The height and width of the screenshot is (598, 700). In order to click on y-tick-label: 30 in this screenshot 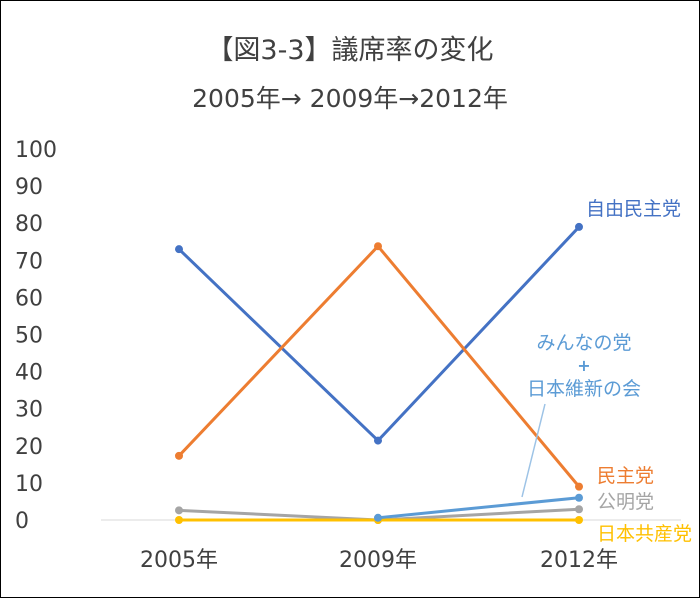, I will do `click(29, 410)`.